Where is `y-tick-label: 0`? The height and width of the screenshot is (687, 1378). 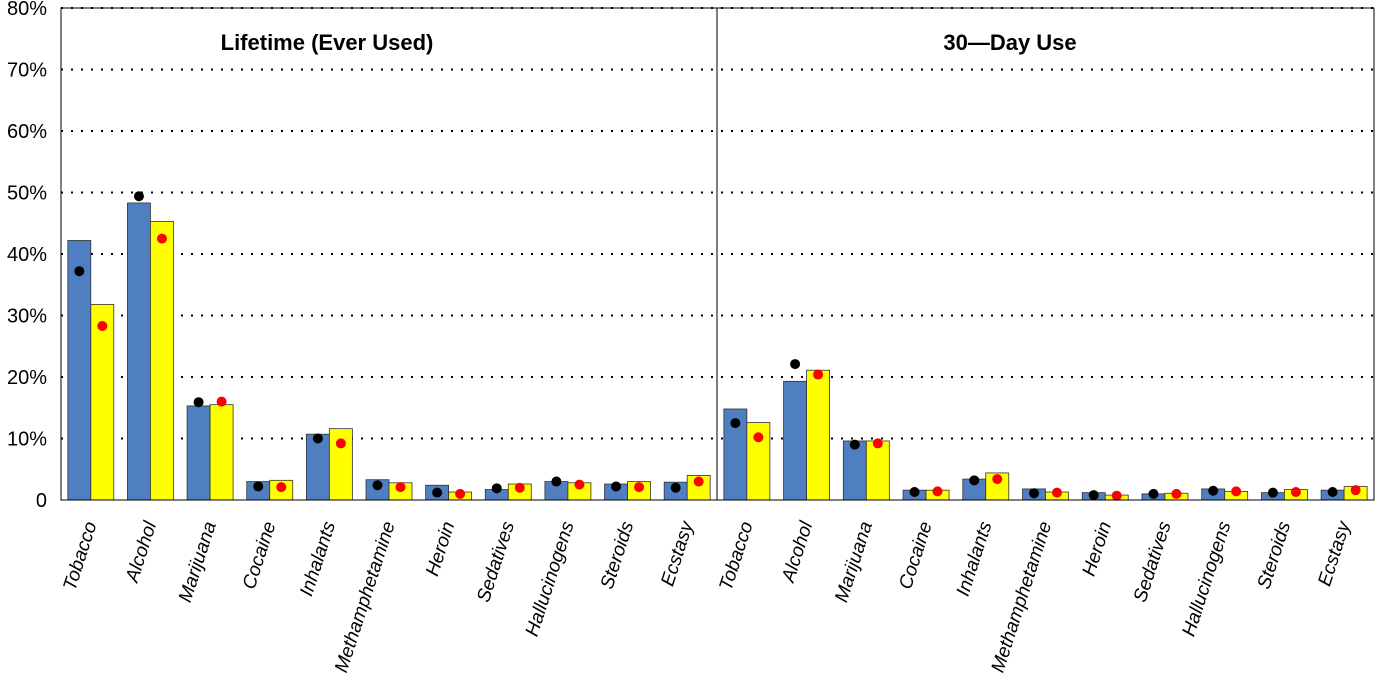 y-tick-label: 0 is located at coordinates (41, 501).